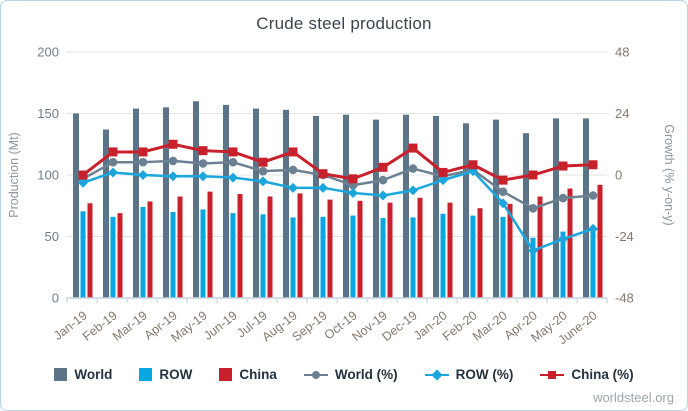 The width and height of the screenshot is (688, 411). Describe the element at coordinates (248, 374) in the screenshot. I see `legend-item-china: China` at that location.